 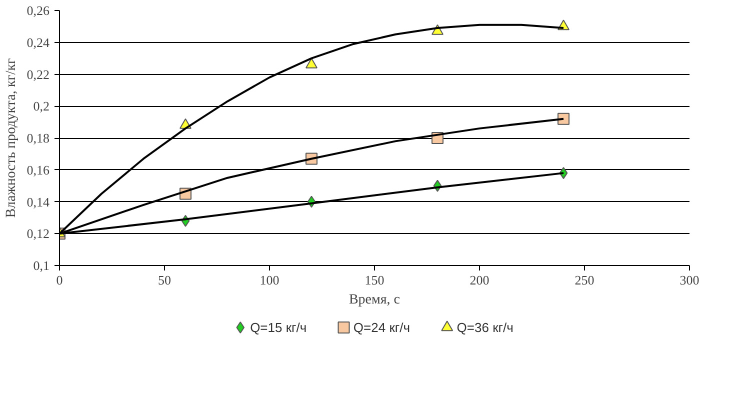 I want to click on y-tick-label: 0,18, so click(x=38, y=138).